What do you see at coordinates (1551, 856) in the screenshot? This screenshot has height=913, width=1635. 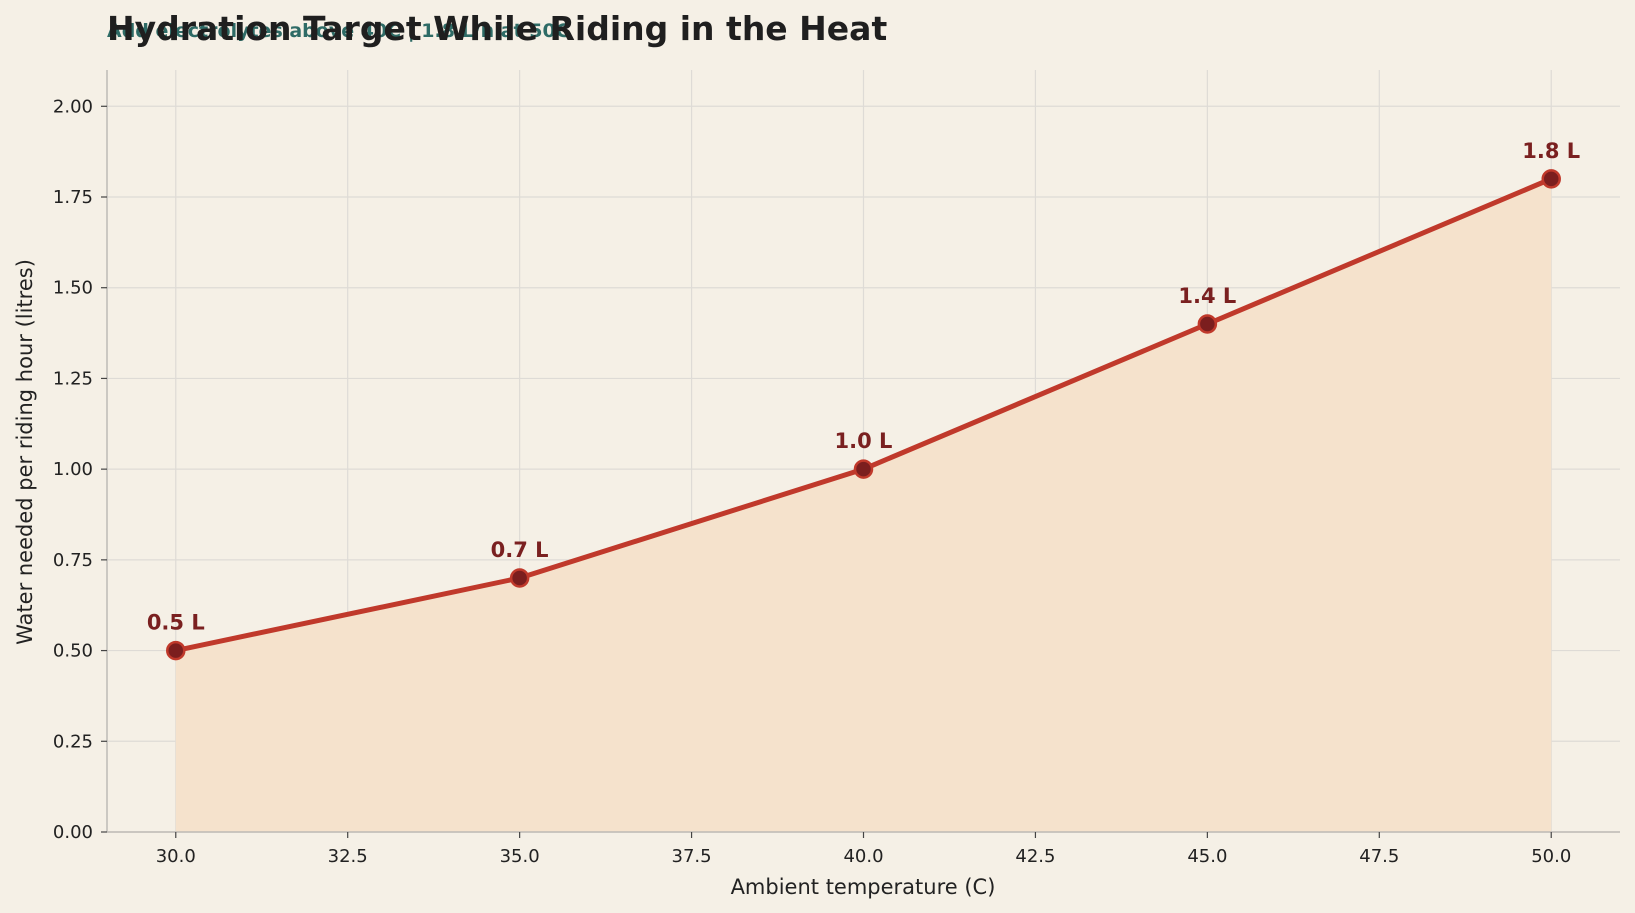 I see `x-tick-label: 50.0` at bounding box center [1551, 856].